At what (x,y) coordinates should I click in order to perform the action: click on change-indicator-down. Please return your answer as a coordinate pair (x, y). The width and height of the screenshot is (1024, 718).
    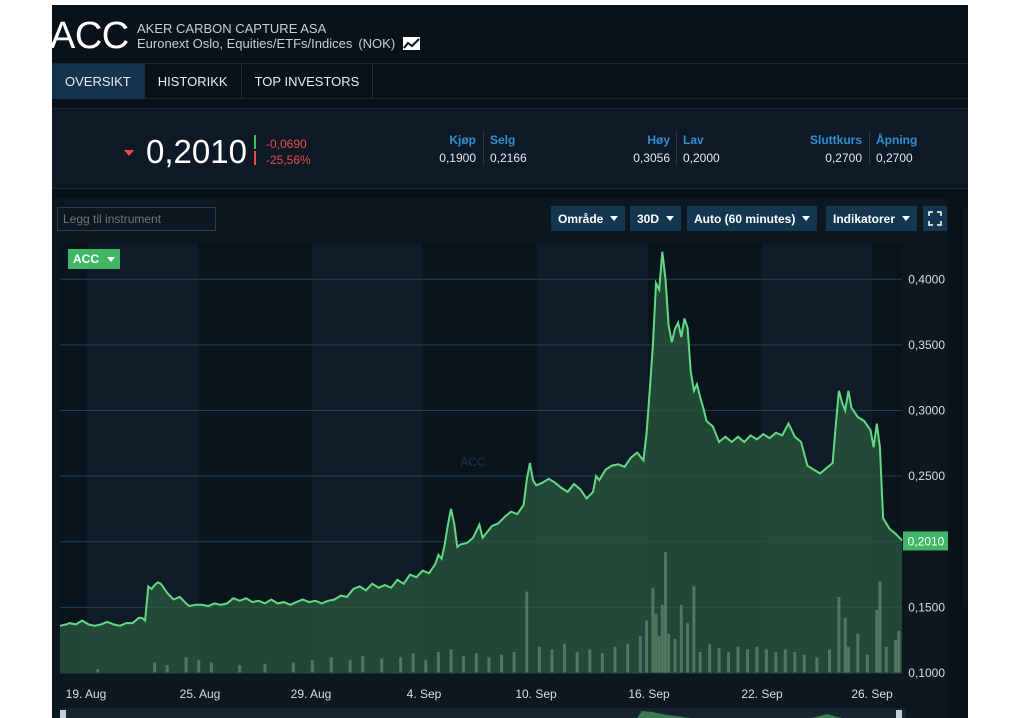
    Looking at the image, I should click on (255, 158).